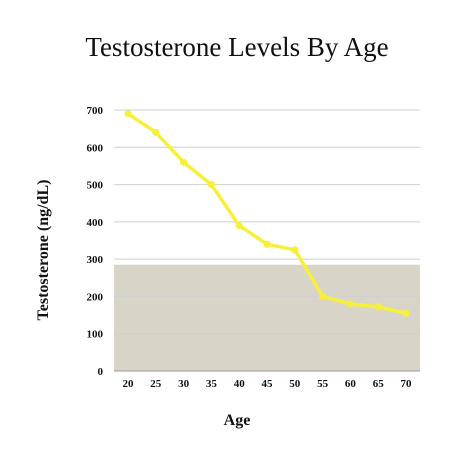 This screenshot has height=474, width=474. I want to click on x-tick-label: 65, so click(379, 384).